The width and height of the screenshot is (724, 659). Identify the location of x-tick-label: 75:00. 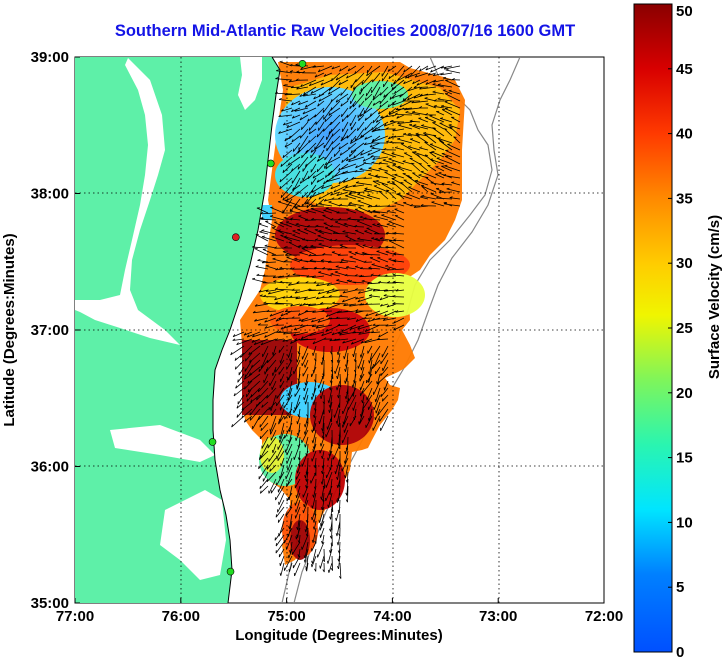
(286, 616).